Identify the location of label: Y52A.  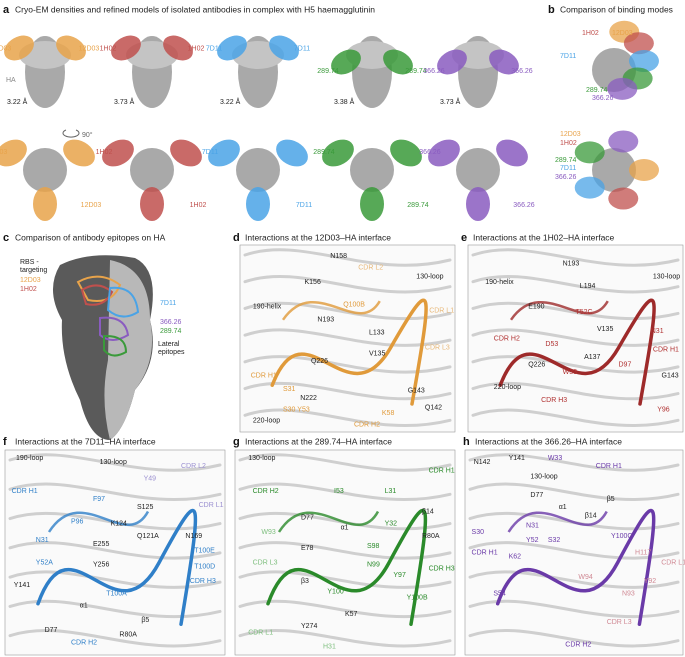
(44, 563).